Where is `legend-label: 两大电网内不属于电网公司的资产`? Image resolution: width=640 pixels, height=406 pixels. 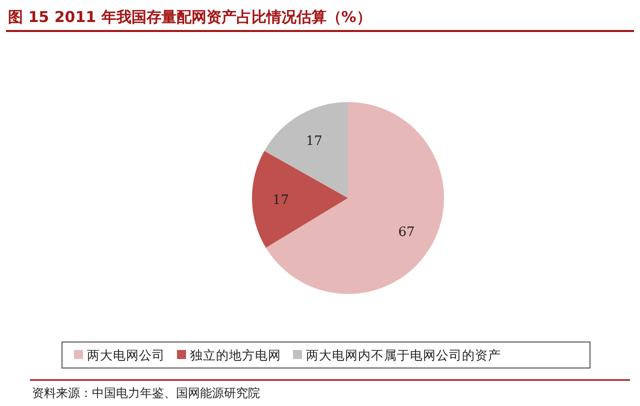
legend-label: 两大电网内不属于电网公司的资产 is located at coordinates (403, 355).